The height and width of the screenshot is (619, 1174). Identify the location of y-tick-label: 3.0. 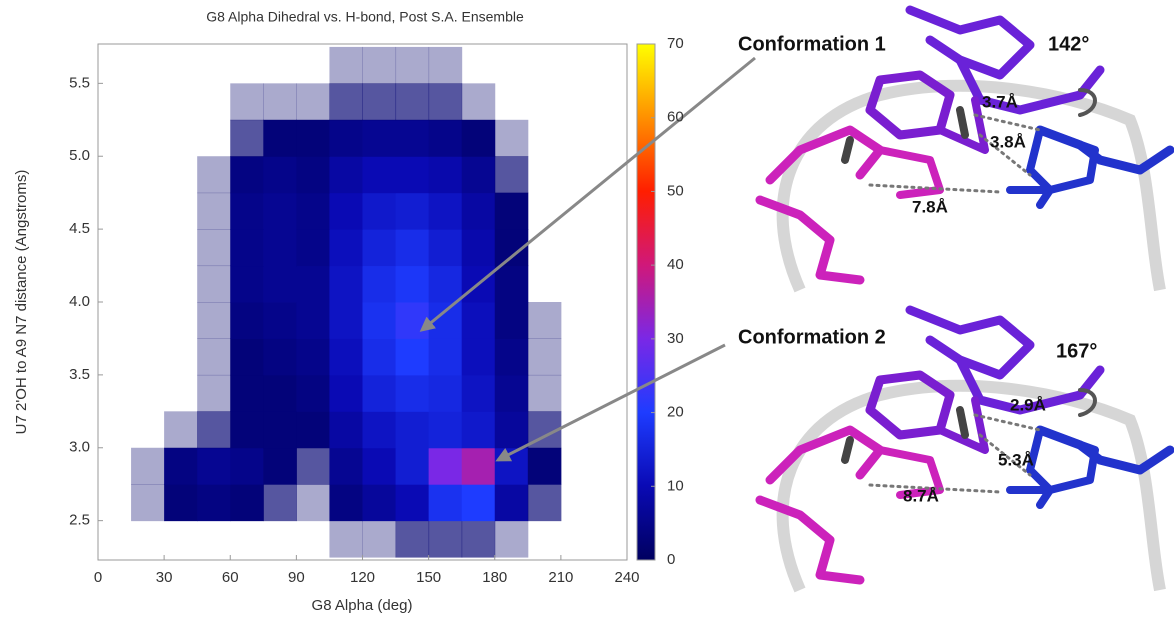
(79, 447).